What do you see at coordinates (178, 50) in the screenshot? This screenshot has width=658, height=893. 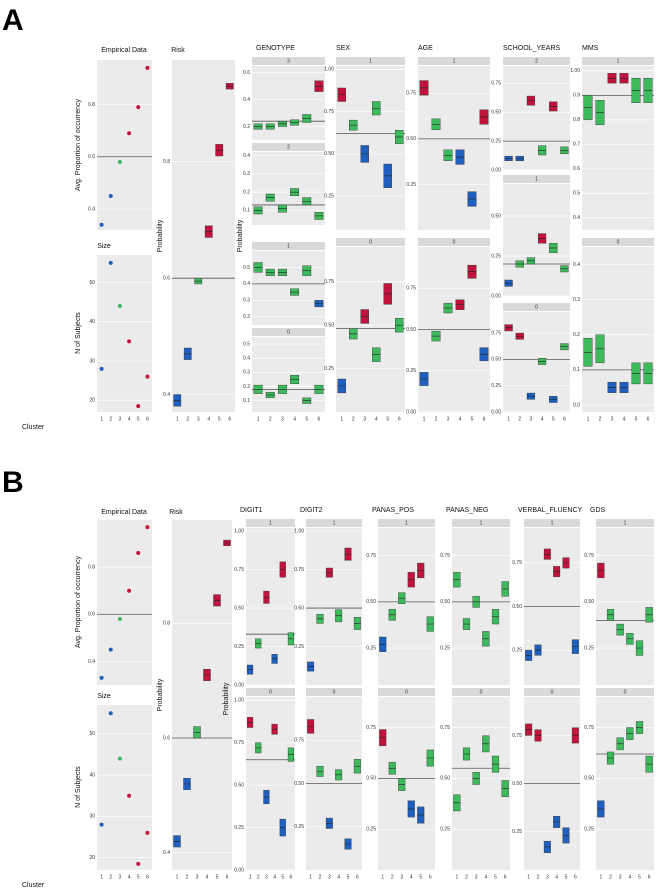 I see `chart-title: Risk` at bounding box center [178, 50].